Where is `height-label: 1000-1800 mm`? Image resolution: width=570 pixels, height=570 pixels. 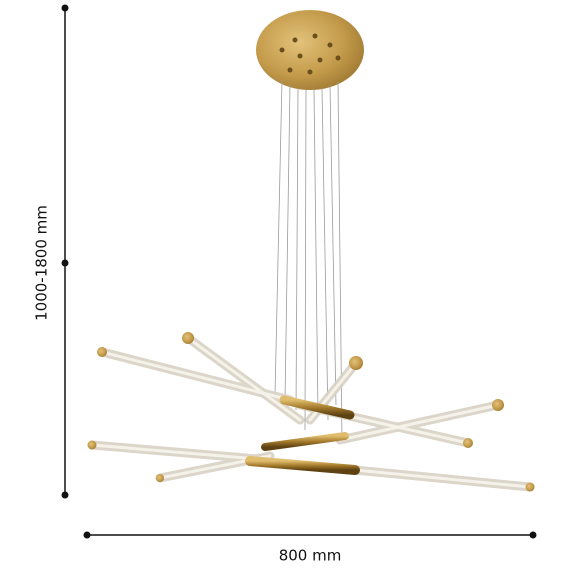
height-label: 1000-1800 mm is located at coordinates (42, 263).